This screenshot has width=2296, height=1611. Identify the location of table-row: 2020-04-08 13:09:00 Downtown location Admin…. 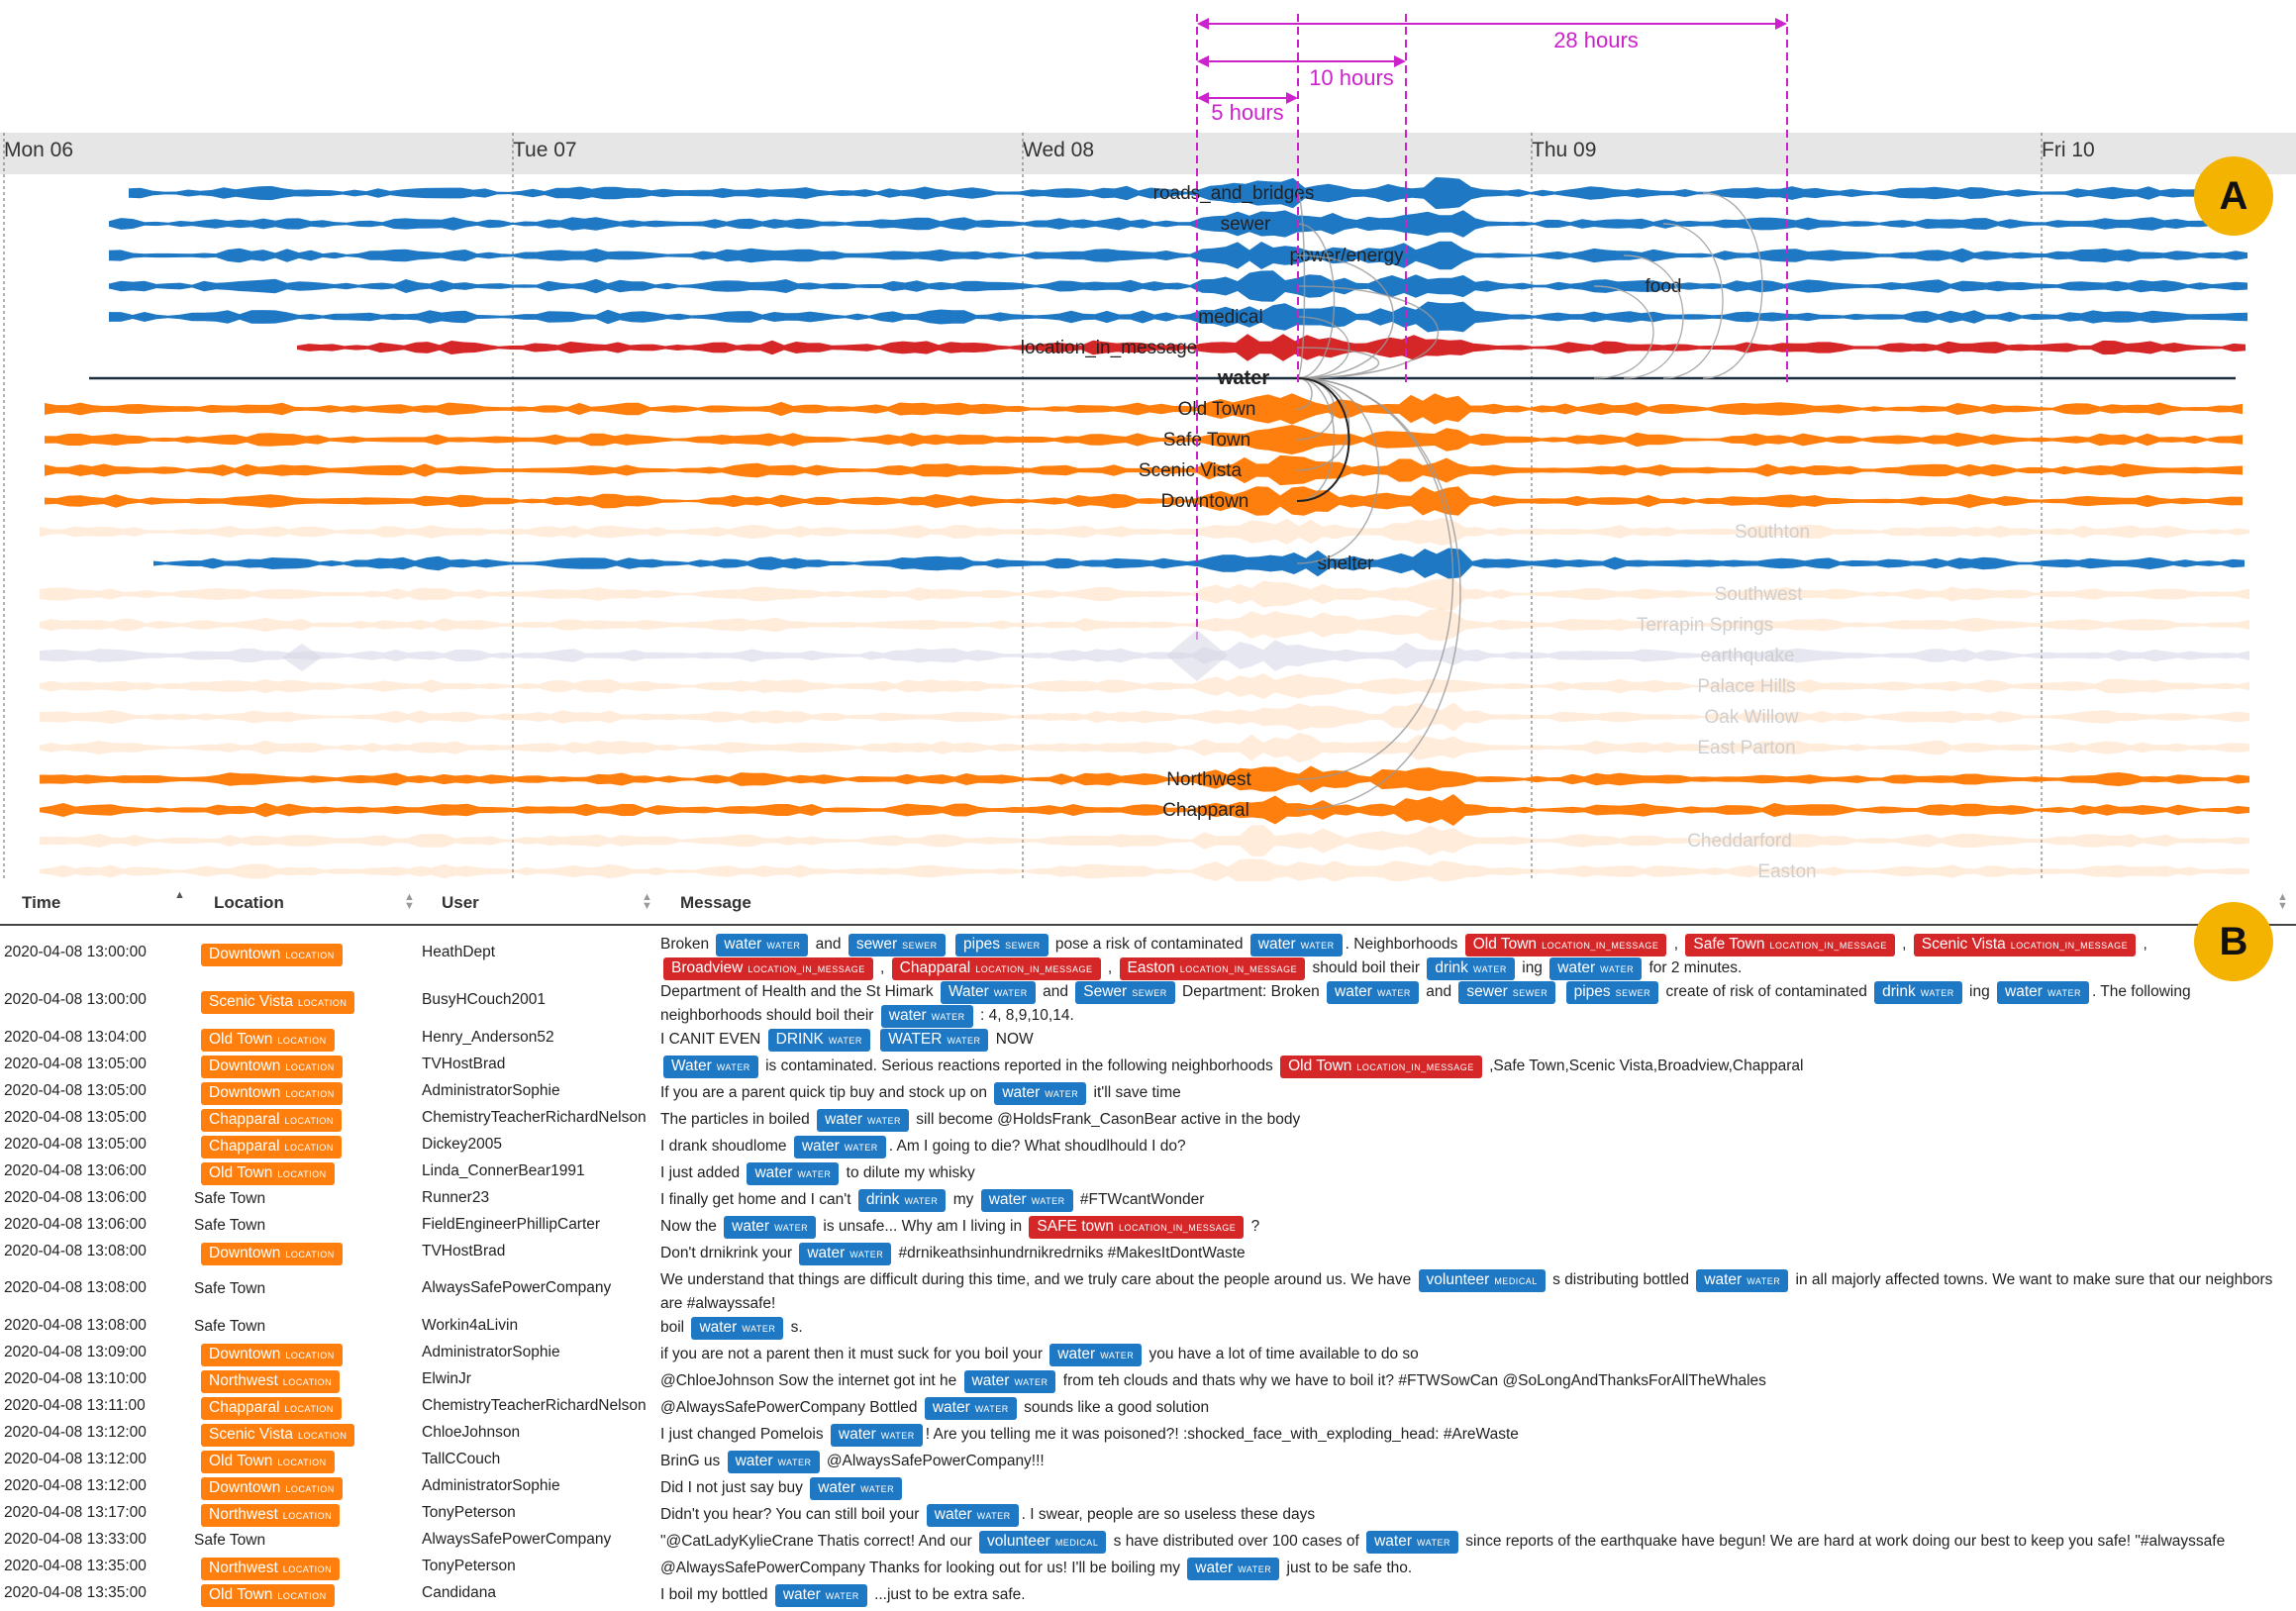
(1148, 1355).